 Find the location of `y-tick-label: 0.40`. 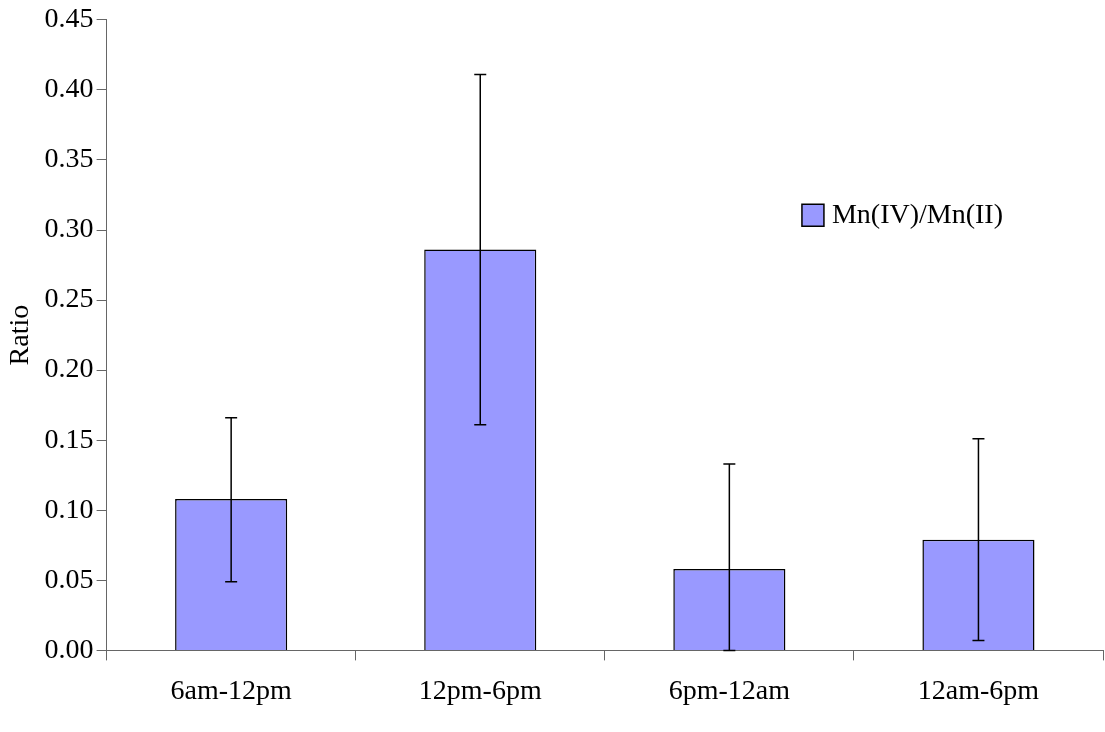

y-tick-label: 0.40 is located at coordinates (69, 88).